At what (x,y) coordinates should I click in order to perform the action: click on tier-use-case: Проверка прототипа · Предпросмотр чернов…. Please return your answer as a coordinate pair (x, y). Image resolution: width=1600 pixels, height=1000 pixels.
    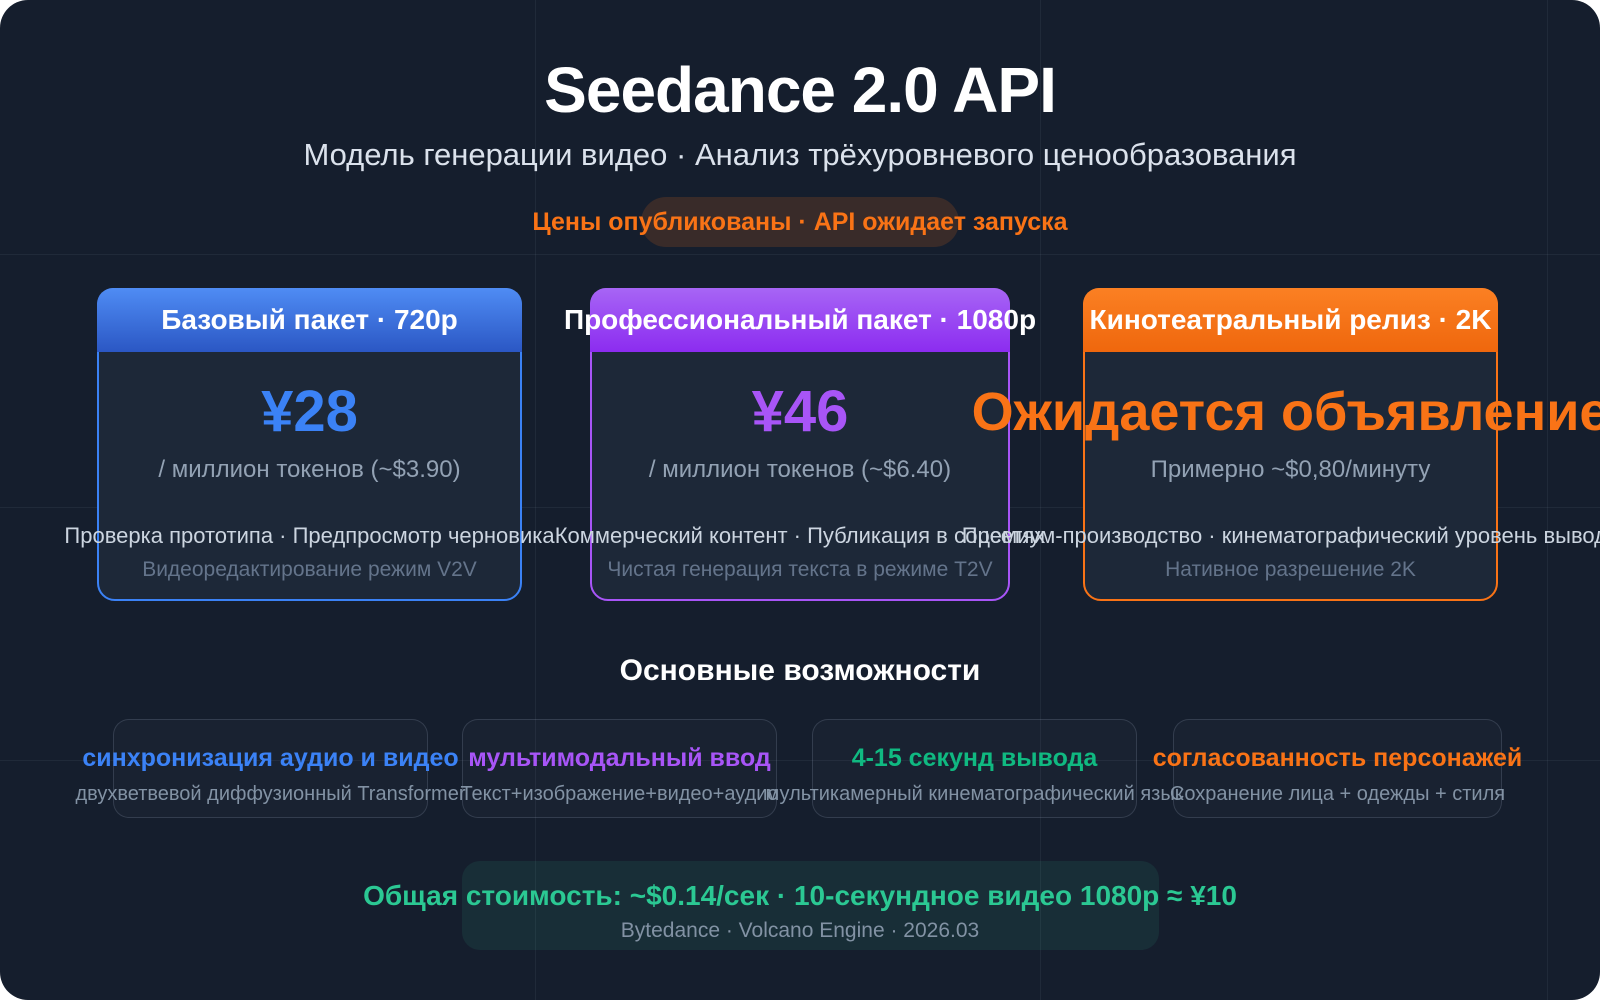
    Looking at the image, I should click on (309, 535).